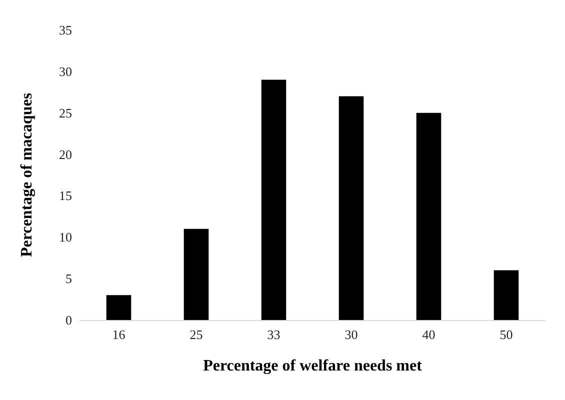 The image size is (565, 400). What do you see at coordinates (65, 71) in the screenshot?
I see `y-tick-label: 30` at bounding box center [65, 71].